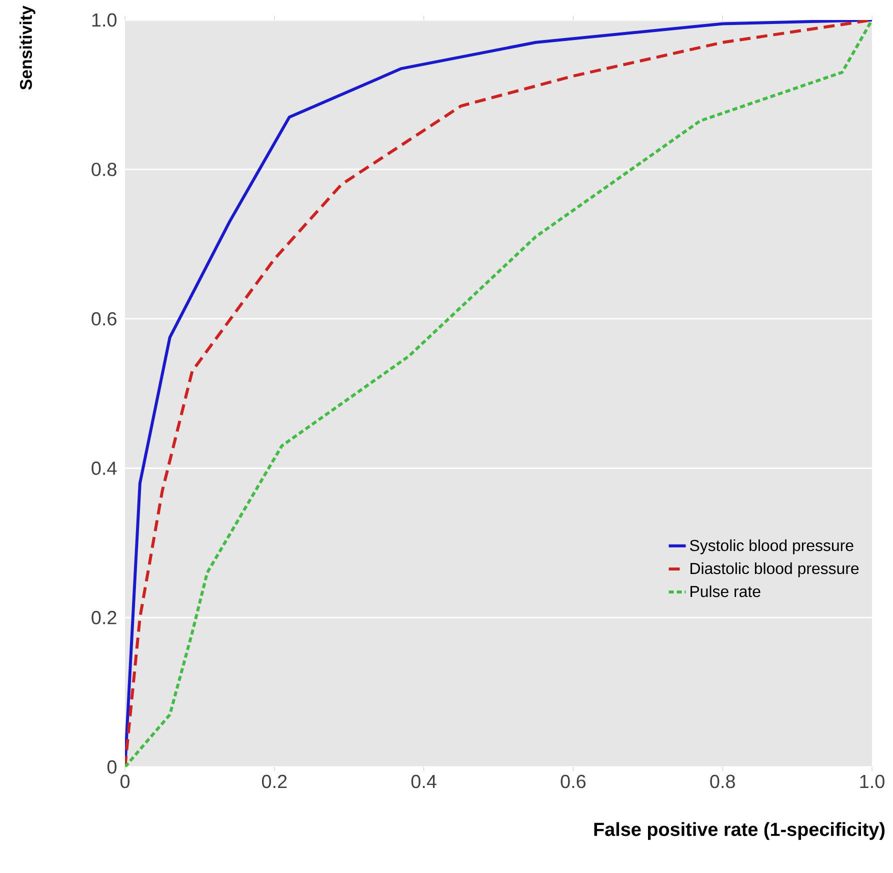  I want to click on legend-label: Pulse rate, so click(725, 591).